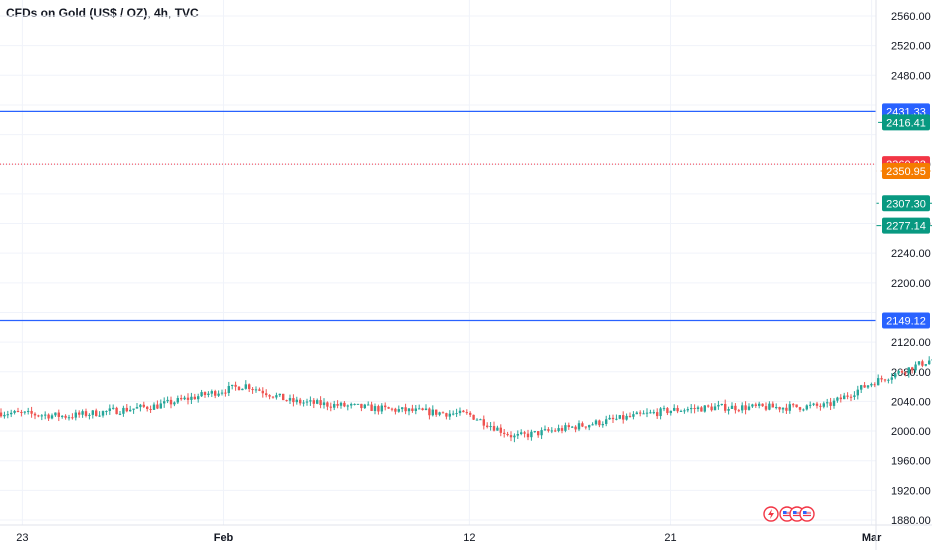 The height and width of the screenshot is (550, 932). What do you see at coordinates (911, 47) in the screenshot?
I see `price-tick-label: 2520.00` at bounding box center [911, 47].